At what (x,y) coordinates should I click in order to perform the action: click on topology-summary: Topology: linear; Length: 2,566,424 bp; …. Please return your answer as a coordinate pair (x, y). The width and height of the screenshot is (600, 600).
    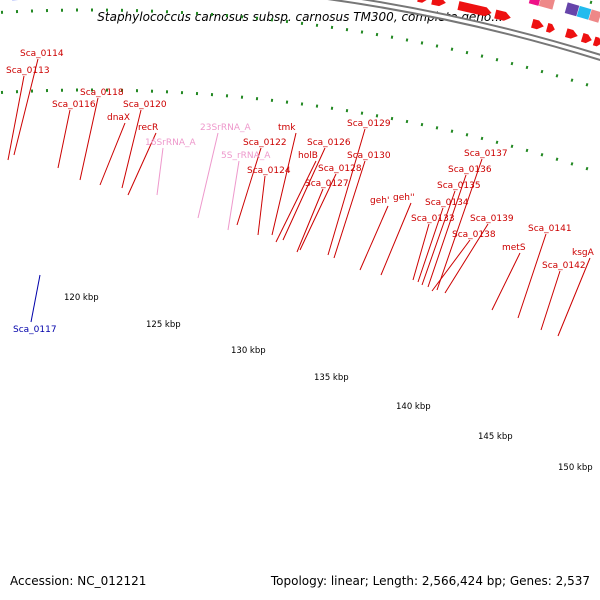
    Looking at the image, I should click on (430, 581).